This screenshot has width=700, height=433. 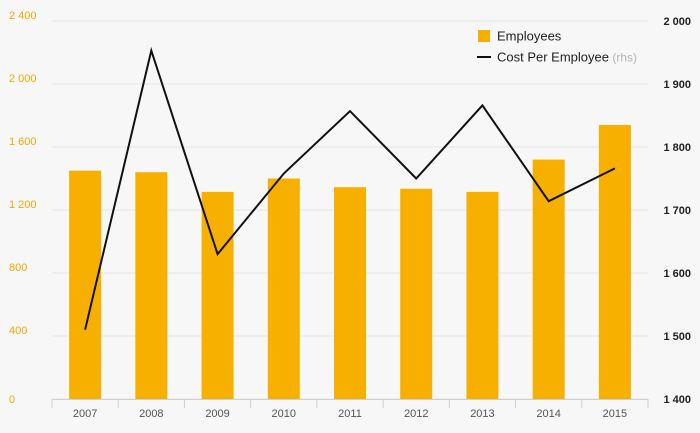 What do you see at coordinates (553, 57) in the screenshot?
I see `legend-label-text: Cost Per Employee` at bounding box center [553, 57].